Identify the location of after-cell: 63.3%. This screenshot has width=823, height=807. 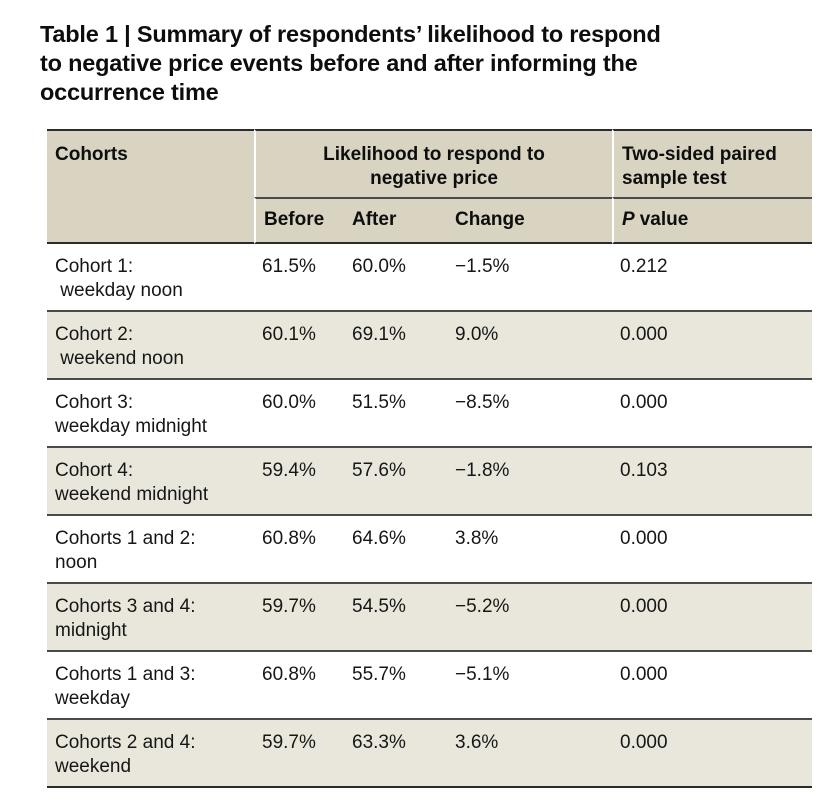
(395, 754).